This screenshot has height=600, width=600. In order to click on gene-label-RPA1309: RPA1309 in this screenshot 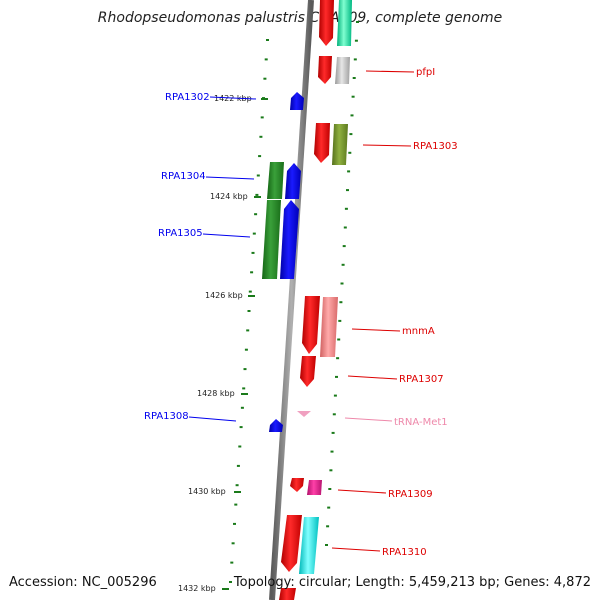, I will do `click(410, 494)`.